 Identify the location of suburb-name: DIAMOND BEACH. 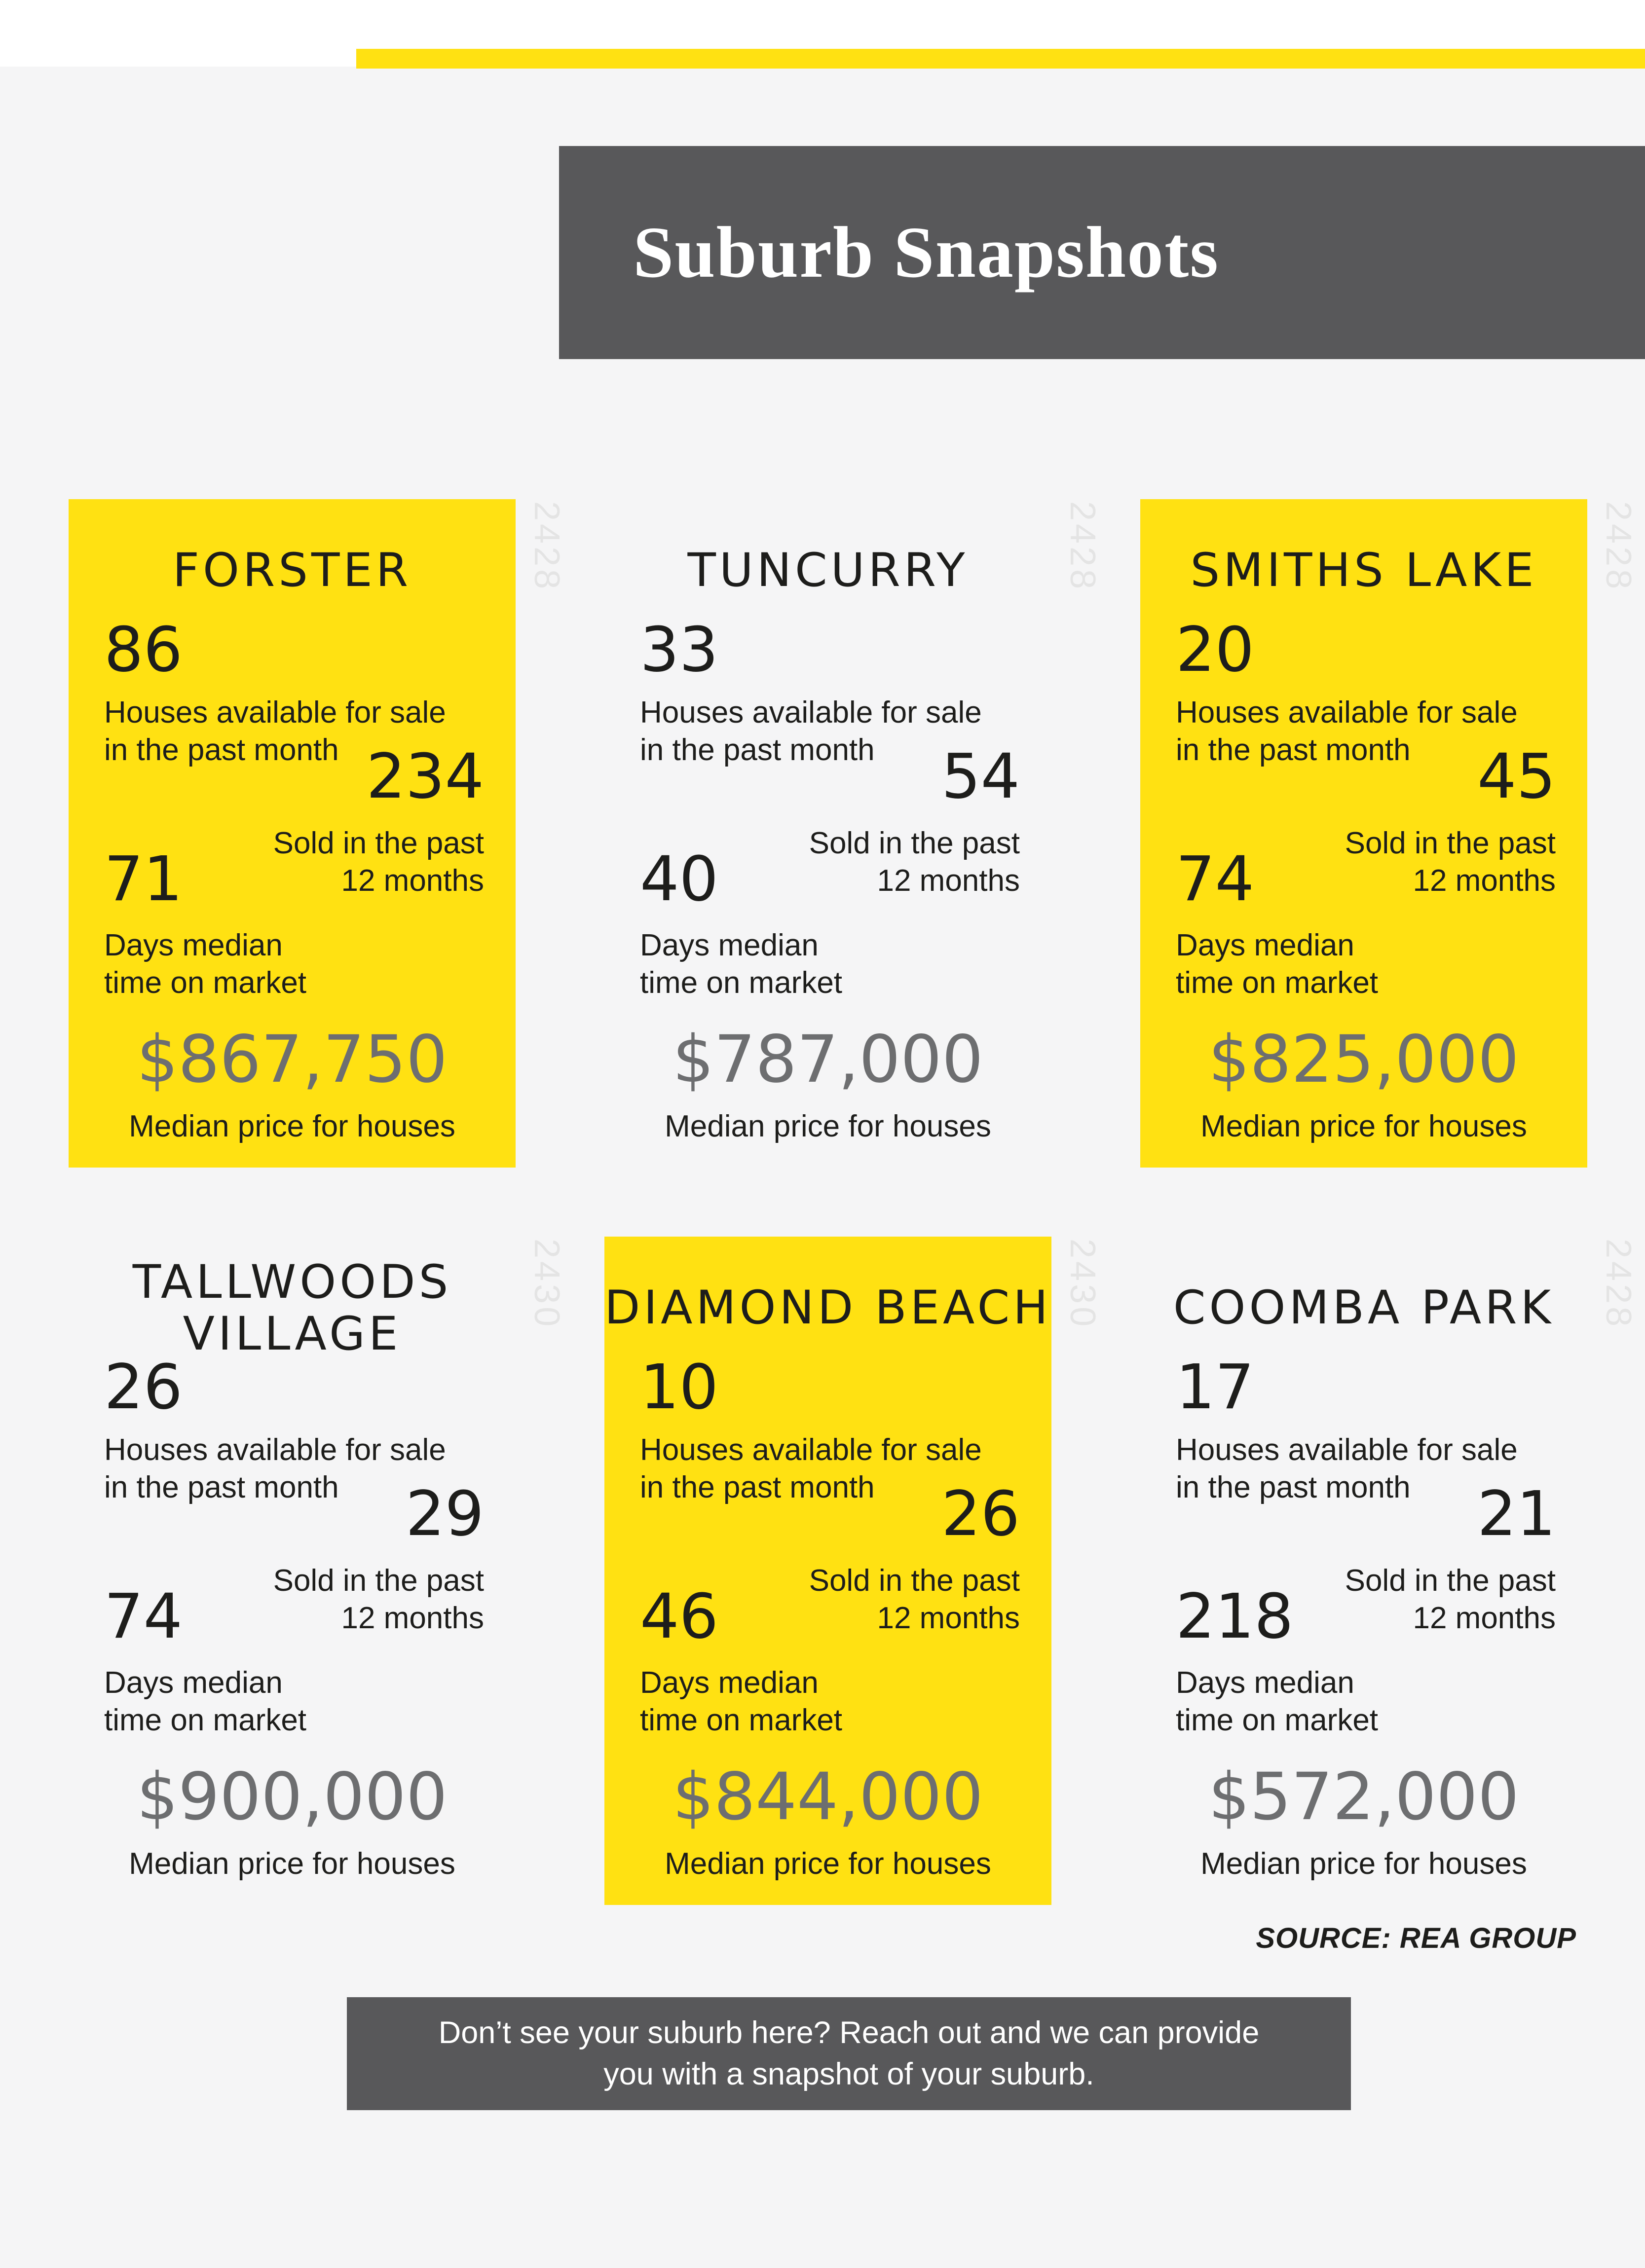
(827, 1308).